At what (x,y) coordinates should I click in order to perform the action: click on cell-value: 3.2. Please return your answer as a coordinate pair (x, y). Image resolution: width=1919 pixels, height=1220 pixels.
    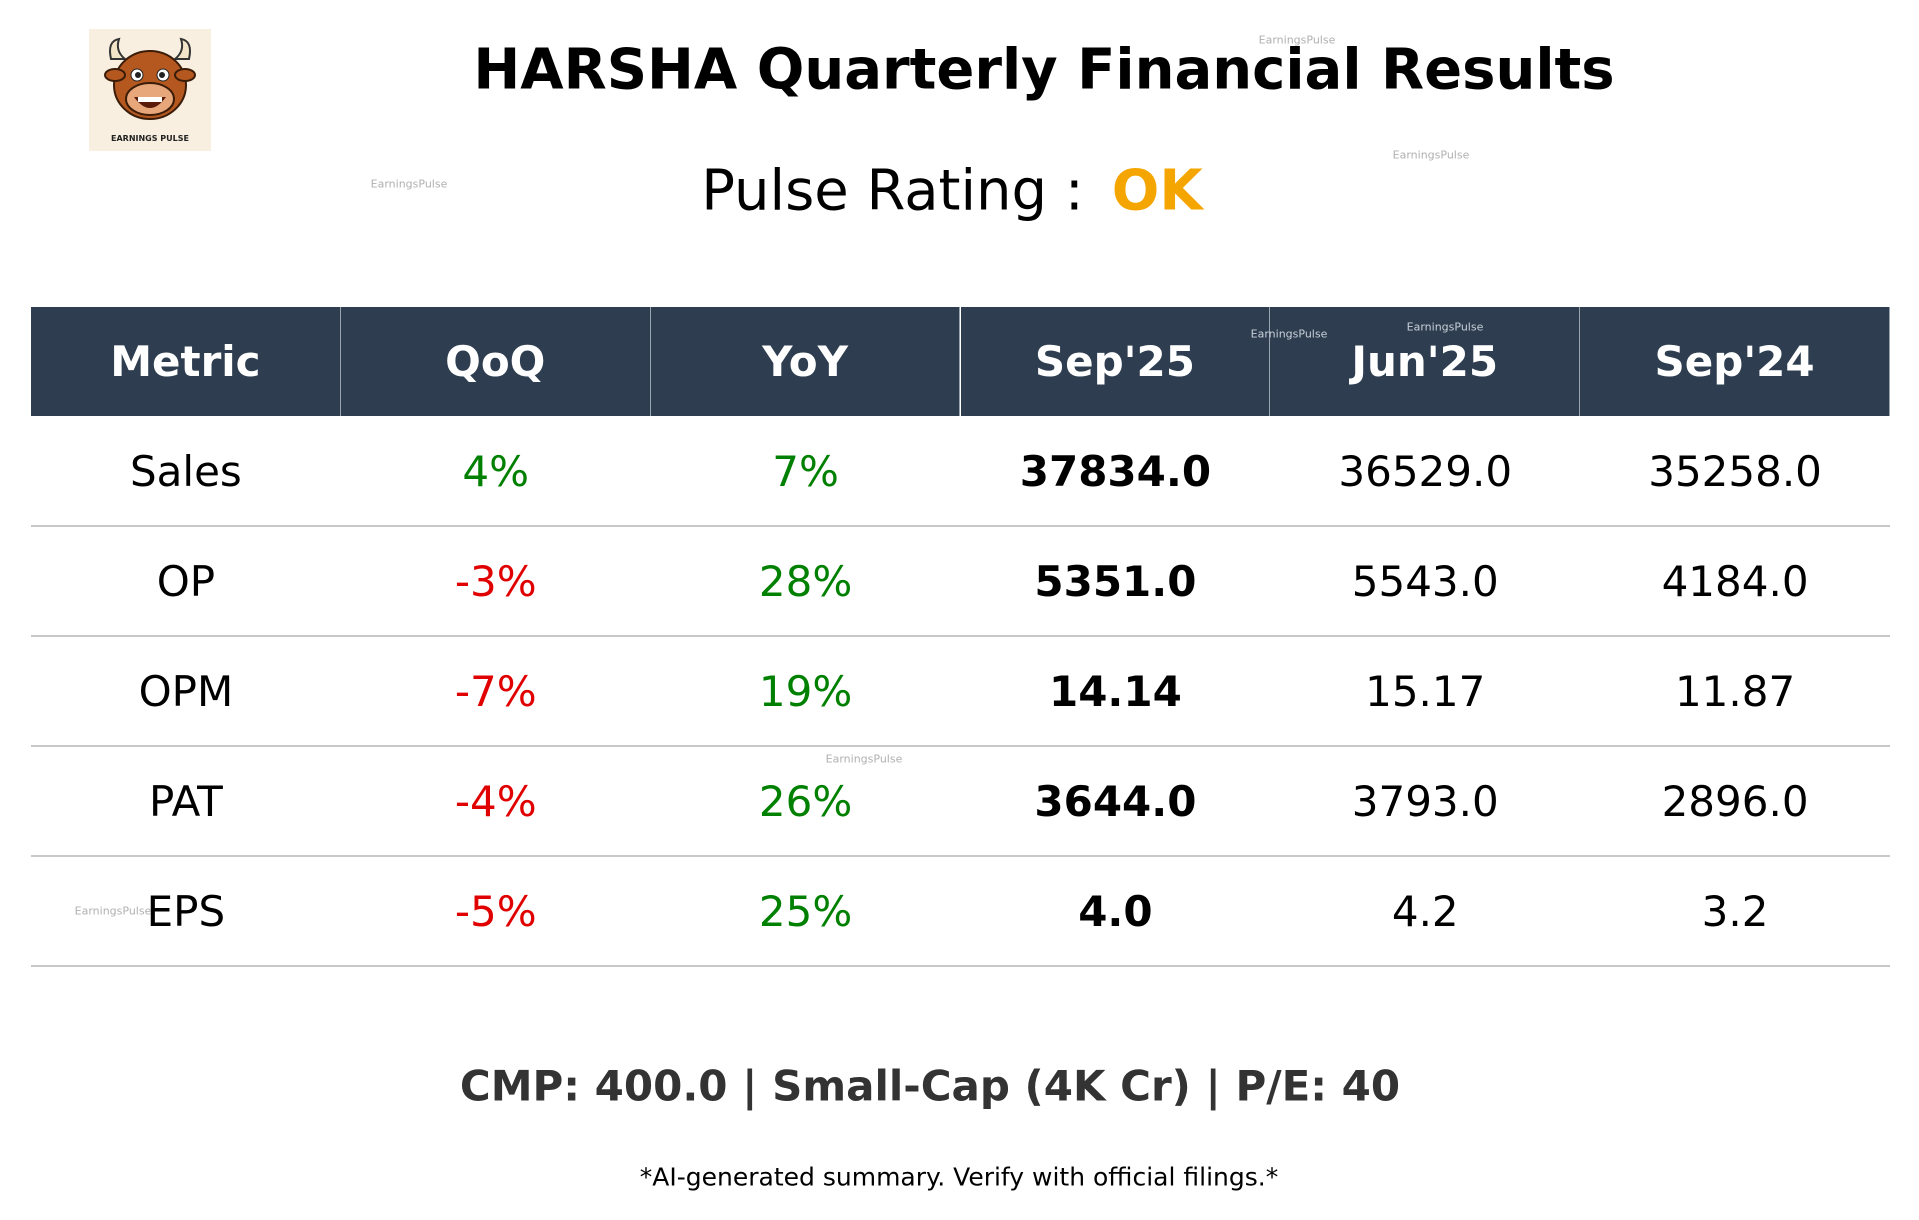
    Looking at the image, I should click on (1735, 911).